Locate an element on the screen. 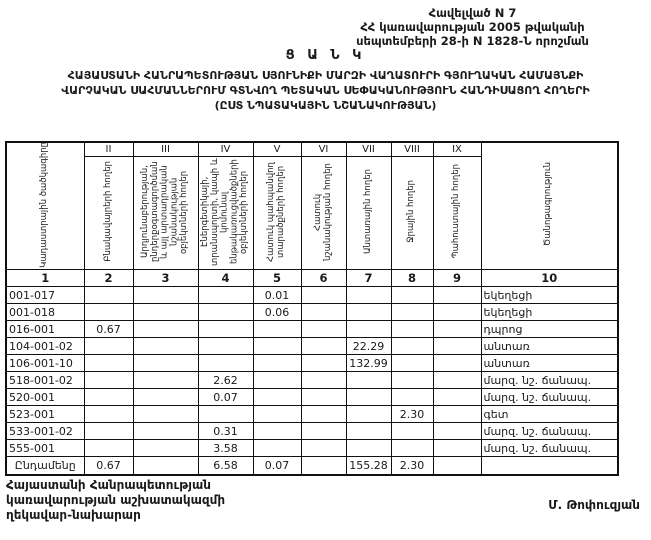  value-cell: 0.31 is located at coordinates (225, 431).